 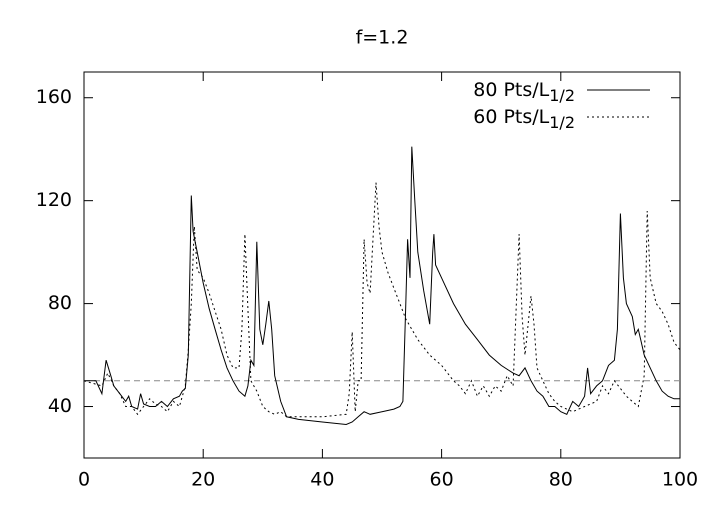 I want to click on legend-label: 60 Pts/L1/2, so click(x=524, y=119).